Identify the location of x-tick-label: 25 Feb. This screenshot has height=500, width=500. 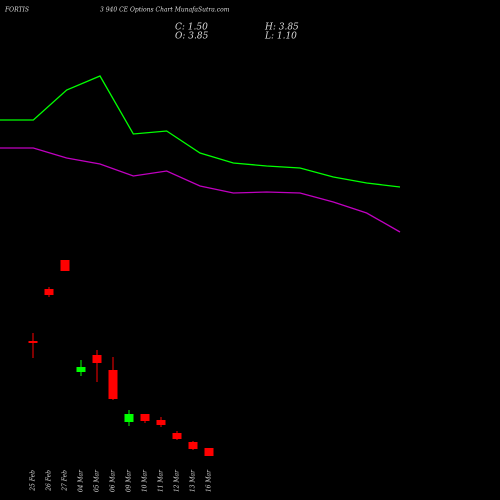
(33, 481).